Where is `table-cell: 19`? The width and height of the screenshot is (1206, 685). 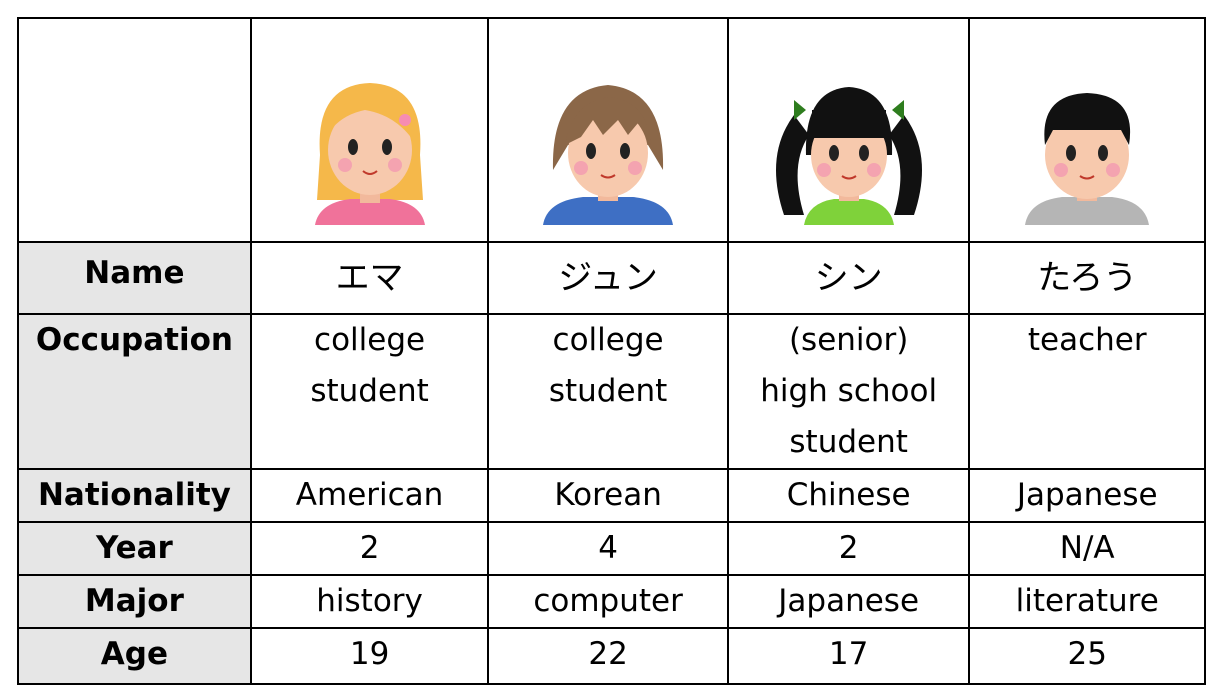 table-cell: 19 is located at coordinates (369, 656).